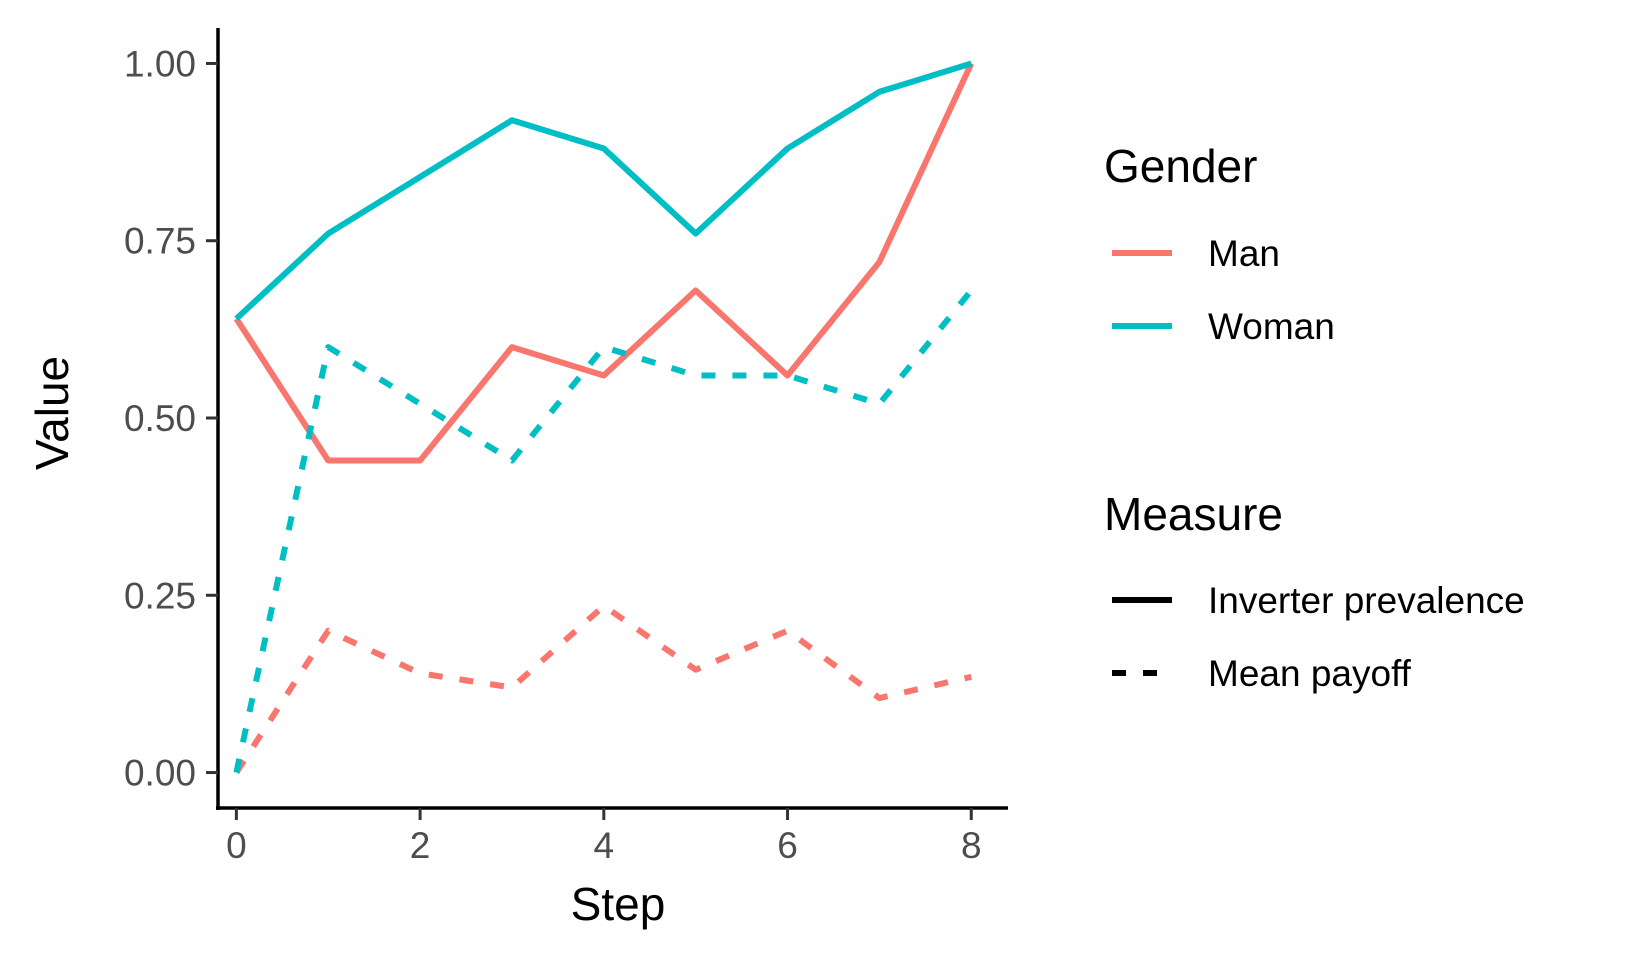 The height and width of the screenshot is (975, 1650). What do you see at coordinates (1310, 673) in the screenshot?
I see `legend-label-mean-payoff: Mean payoff` at bounding box center [1310, 673].